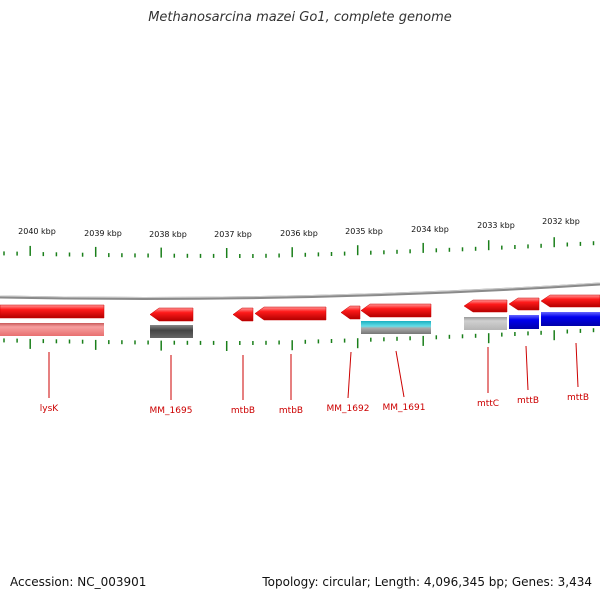  Describe the element at coordinates (404, 408) in the screenshot. I see `gene-label: MM_1691` at that location.